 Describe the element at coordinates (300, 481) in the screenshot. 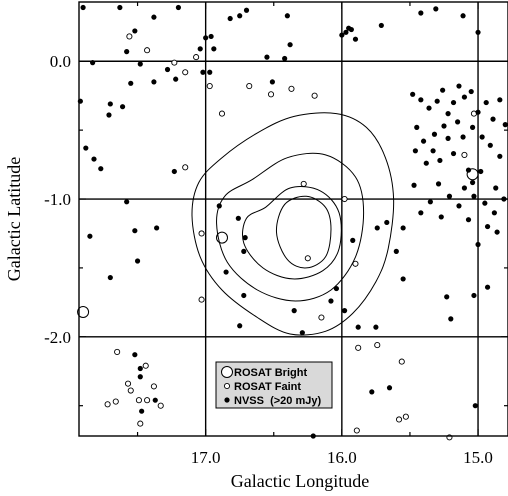

I see `x-axis-label: Galactic Longitude` at that location.